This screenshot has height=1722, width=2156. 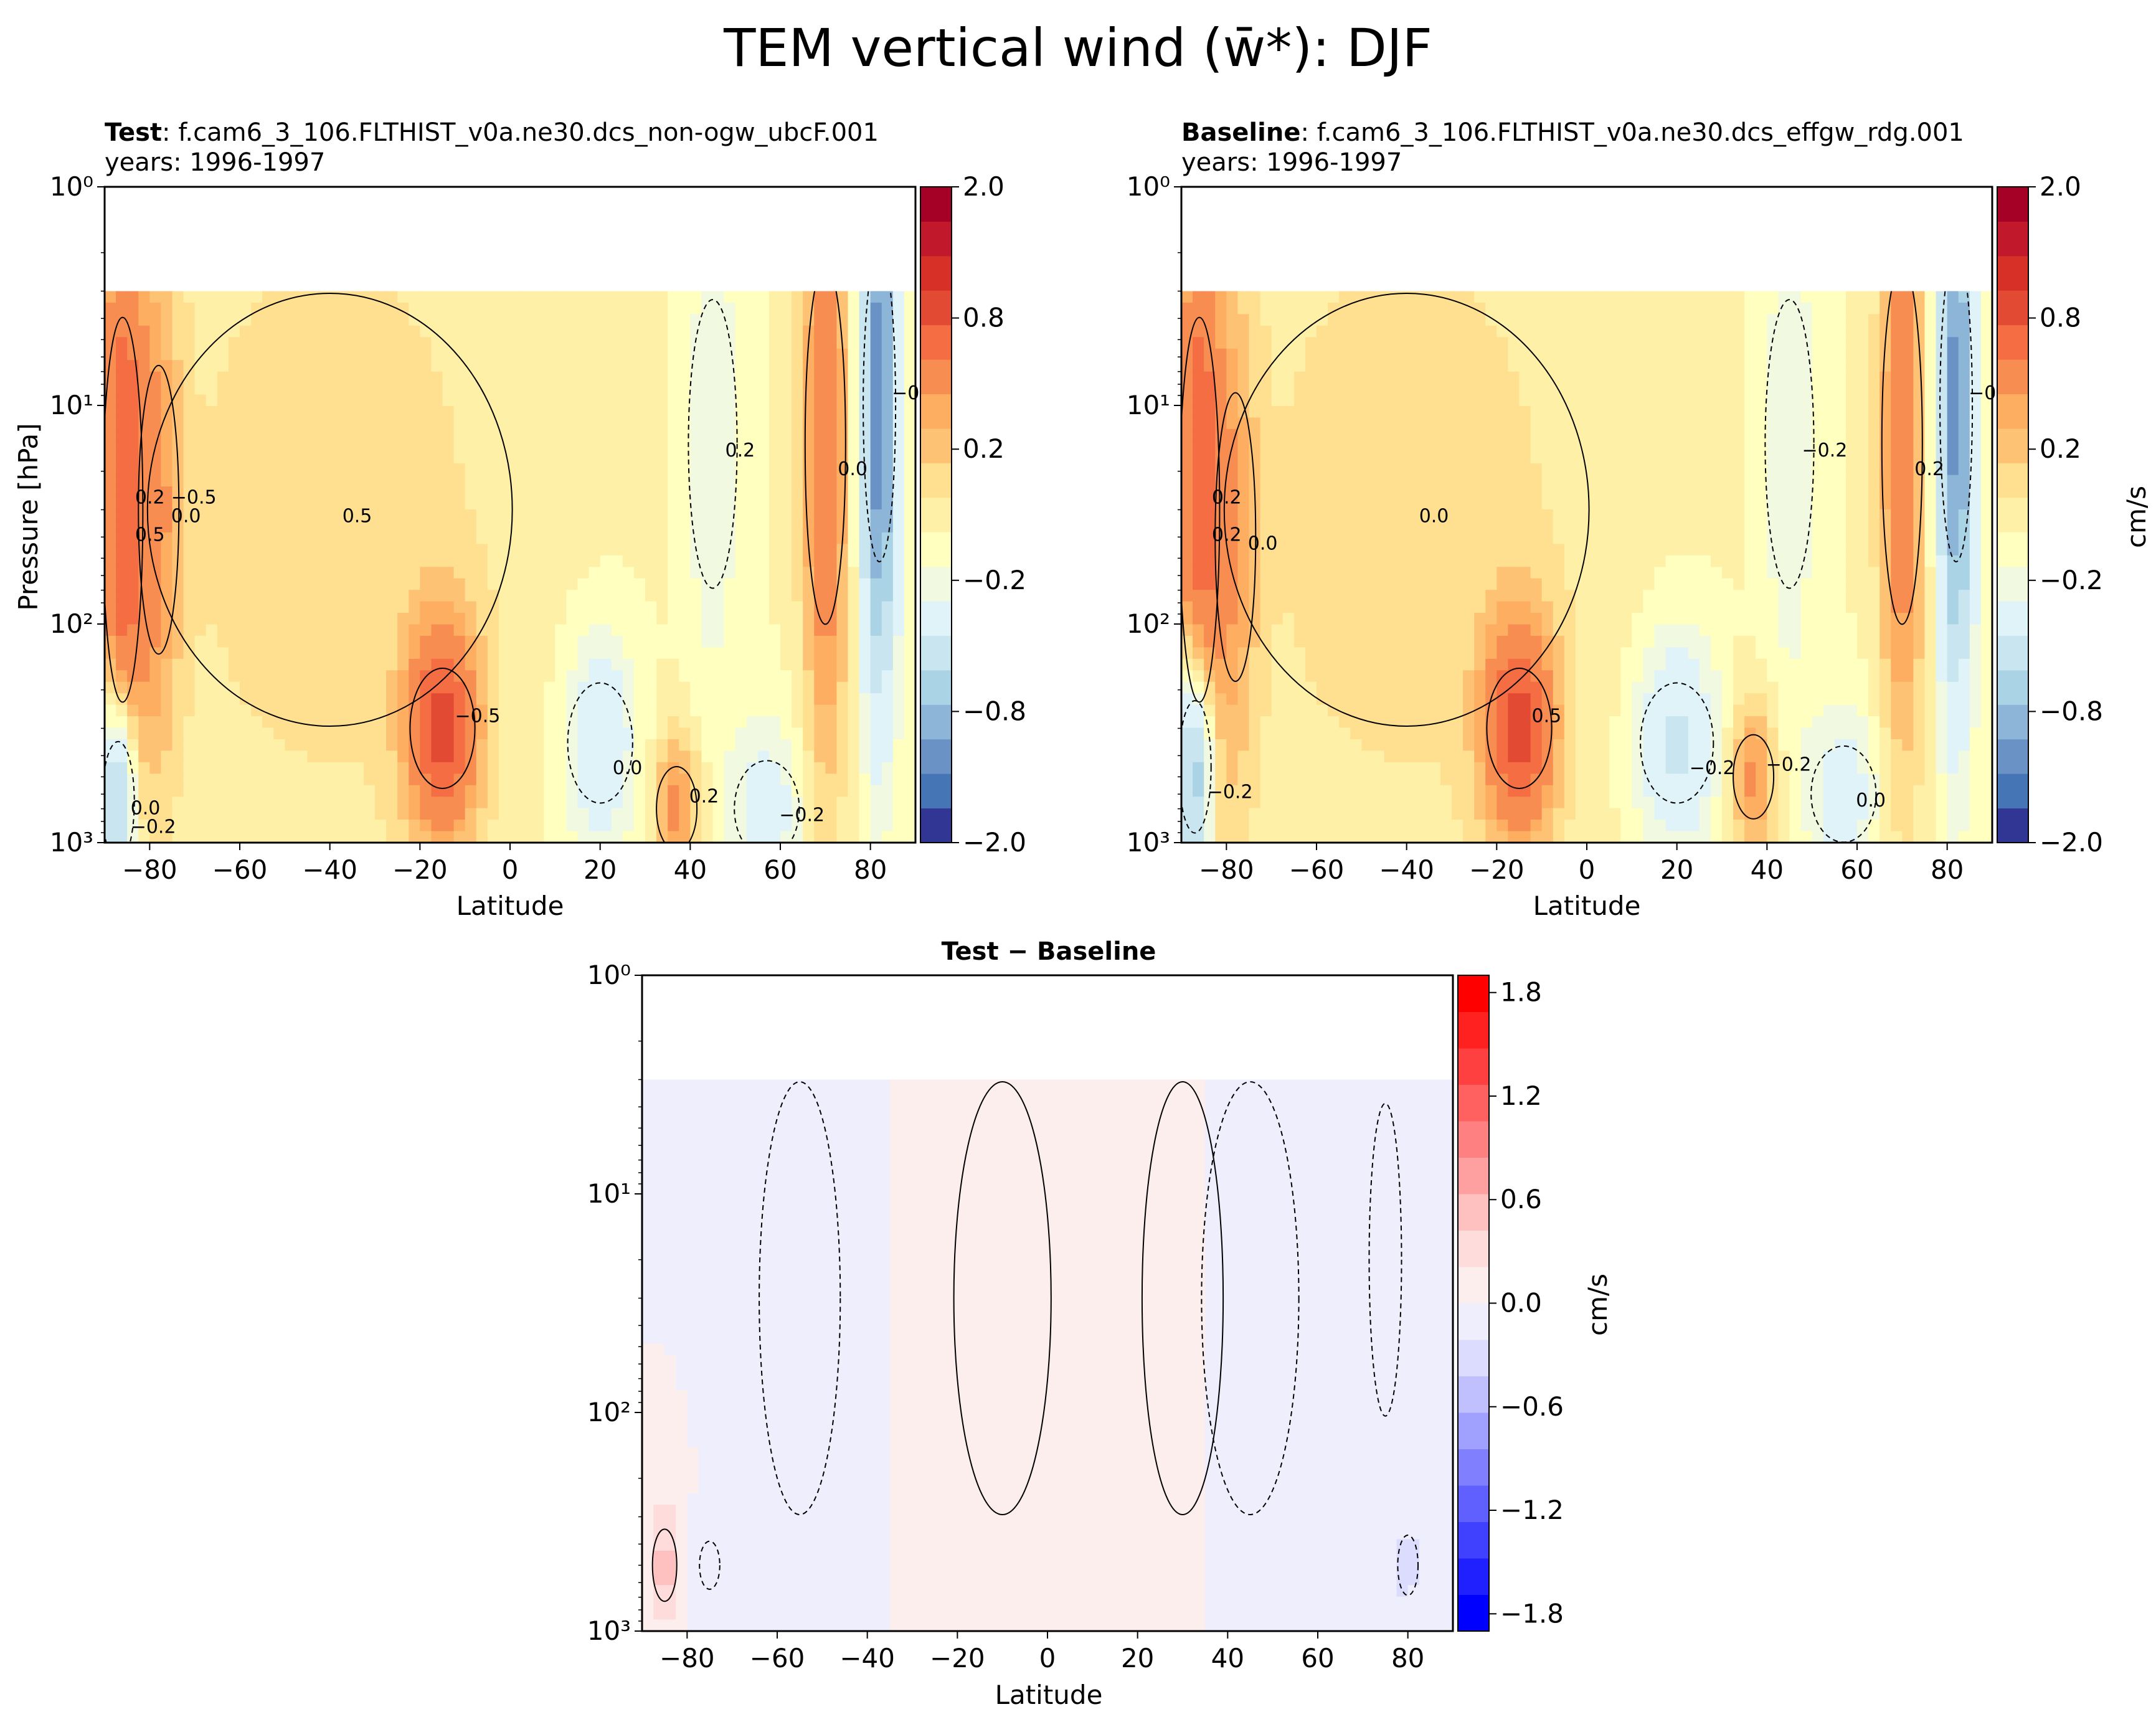 I want to click on test-colorbar-swatch, so click(x=936, y=445).